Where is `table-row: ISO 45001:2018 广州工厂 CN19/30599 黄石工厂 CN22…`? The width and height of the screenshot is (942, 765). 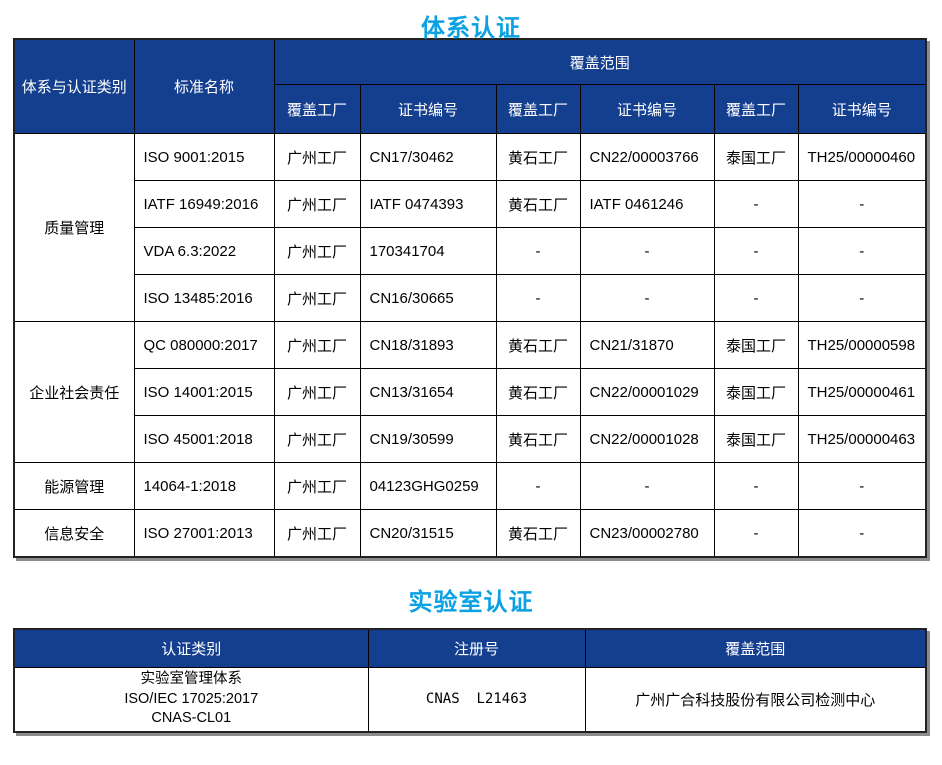
table-row: ISO 45001:2018 广州工厂 CN19/30599 黄石工厂 CN22… is located at coordinates (470, 439).